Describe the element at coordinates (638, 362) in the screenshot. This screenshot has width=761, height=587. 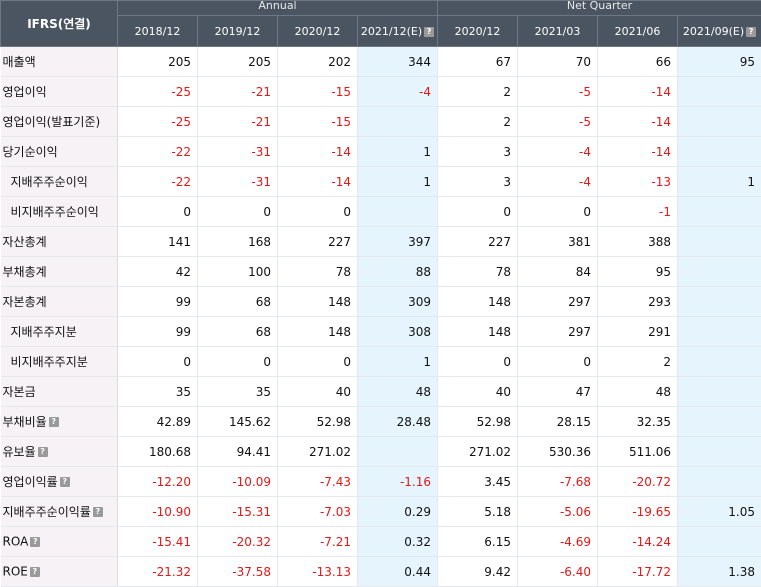
I see `value-cell: 2` at that location.